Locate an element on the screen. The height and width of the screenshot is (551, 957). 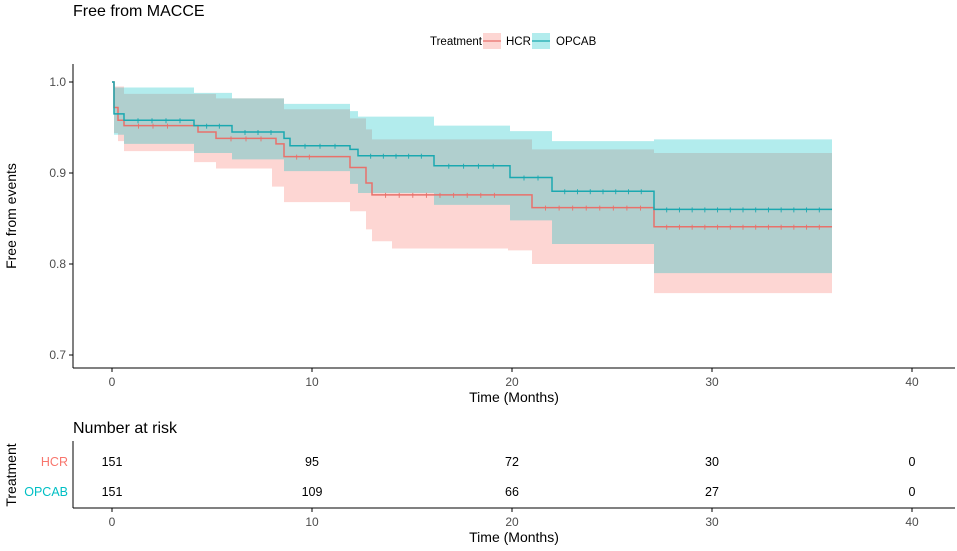
y-tick-label: 1.0 is located at coordinates (57, 82).